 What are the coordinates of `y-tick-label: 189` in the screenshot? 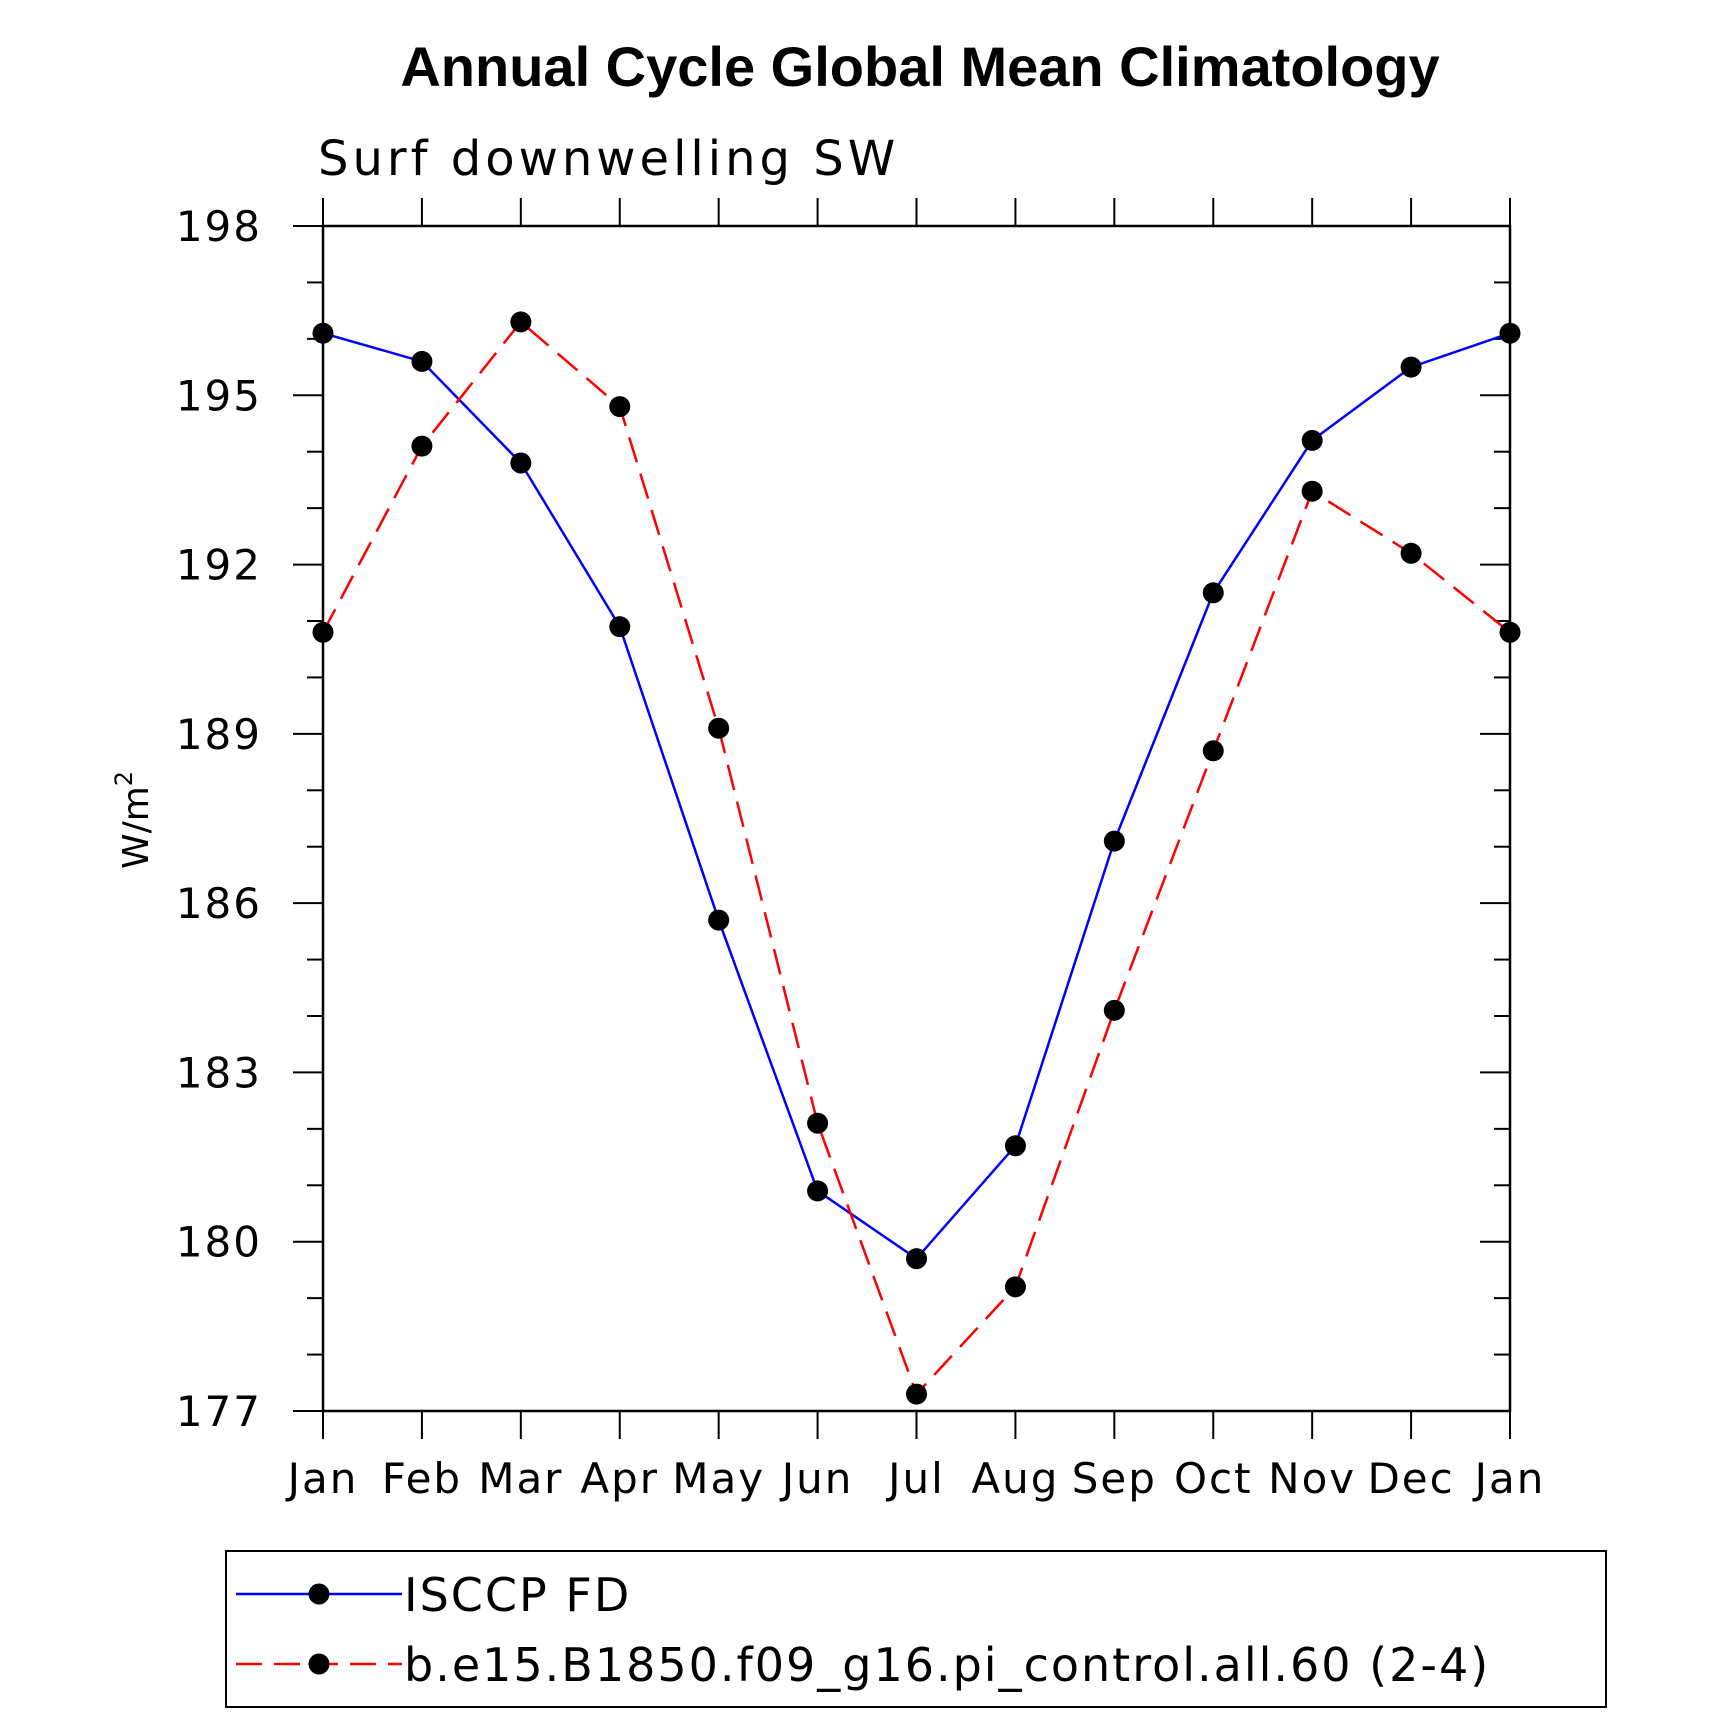 It's located at (219, 734).